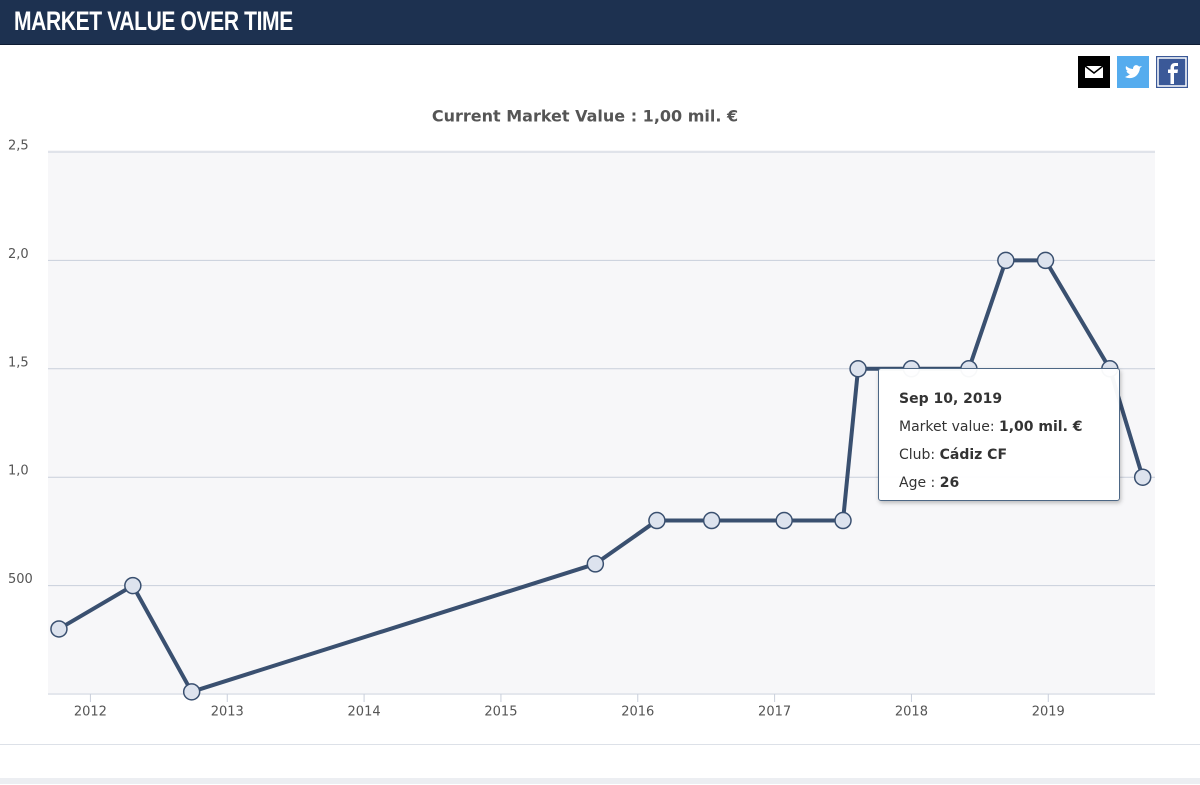  What do you see at coordinates (973, 455) in the screenshot?
I see `tooltip-club: Cádiz CF` at bounding box center [973, 455].